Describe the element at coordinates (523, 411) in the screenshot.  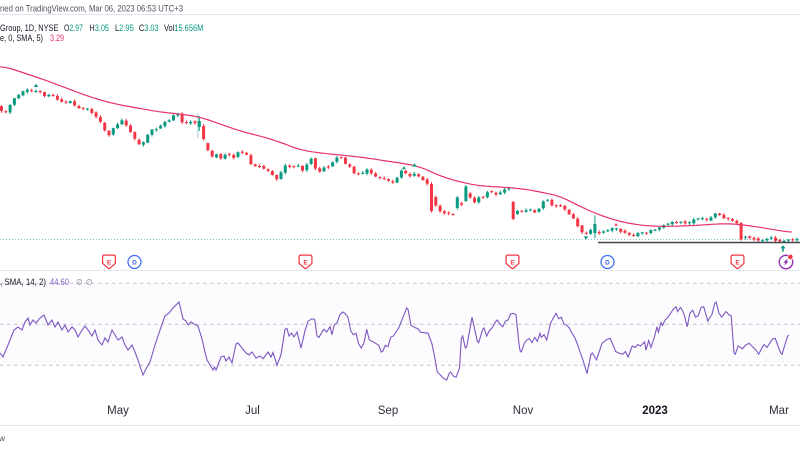
I see `svg-text: Nov` at that location.